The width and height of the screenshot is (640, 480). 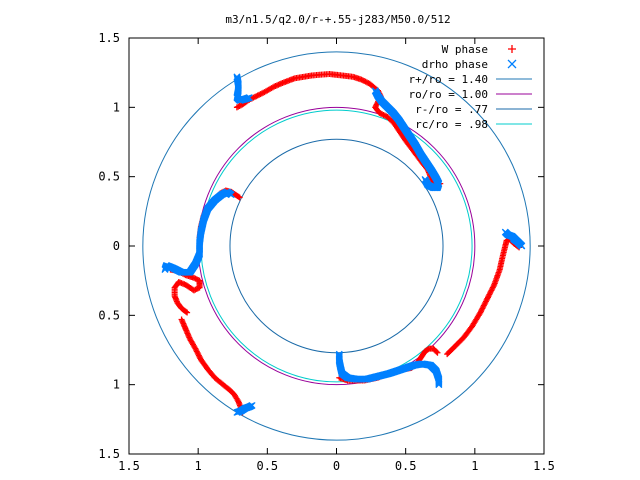 I want to click on legend-label-0: W phase, so click(x=465, y=49).